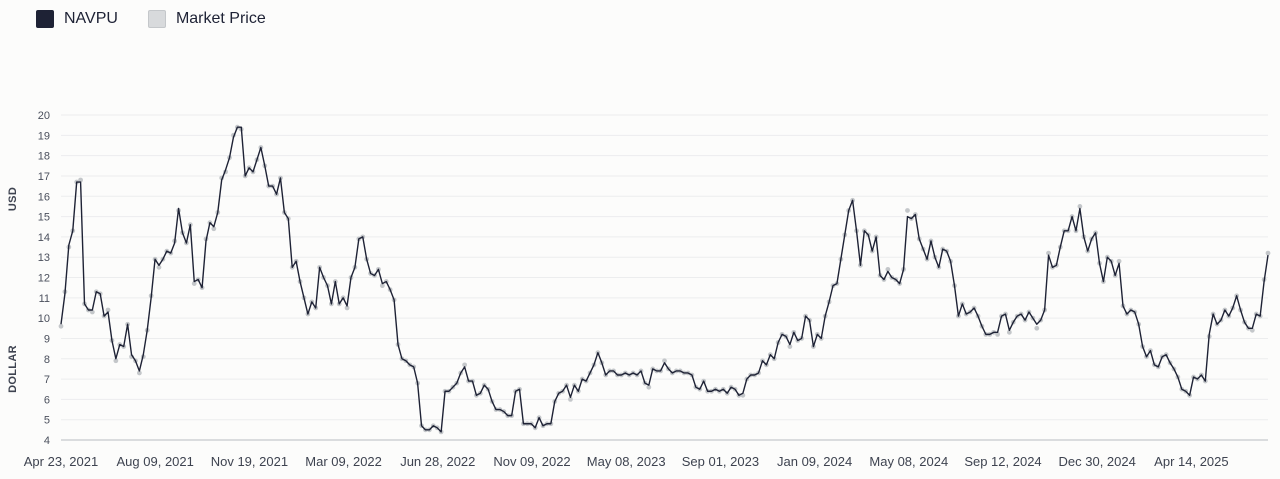  Describe the element at coordinates (47, 421) in the screenshot. I see `y-tick-label: 5` at that location.